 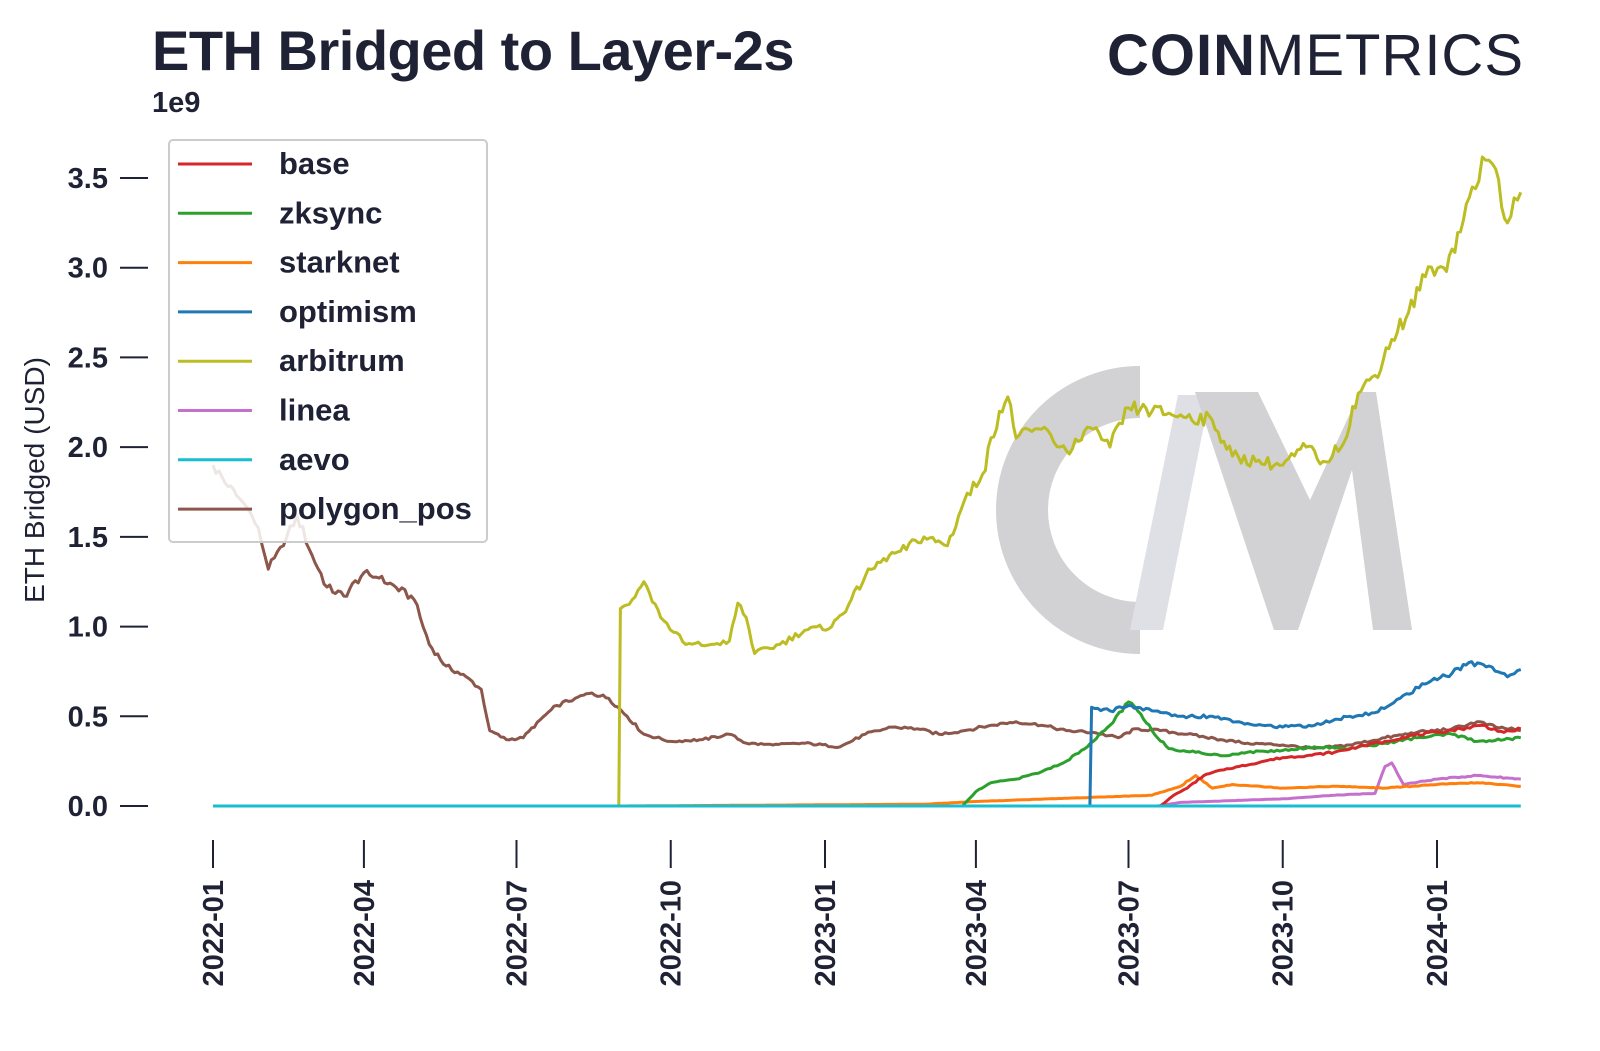 What do you see at coordinates (517, 933) in the screenshot?
I see `x-tick-label: 2022-07` at bounding box center [517, 933].